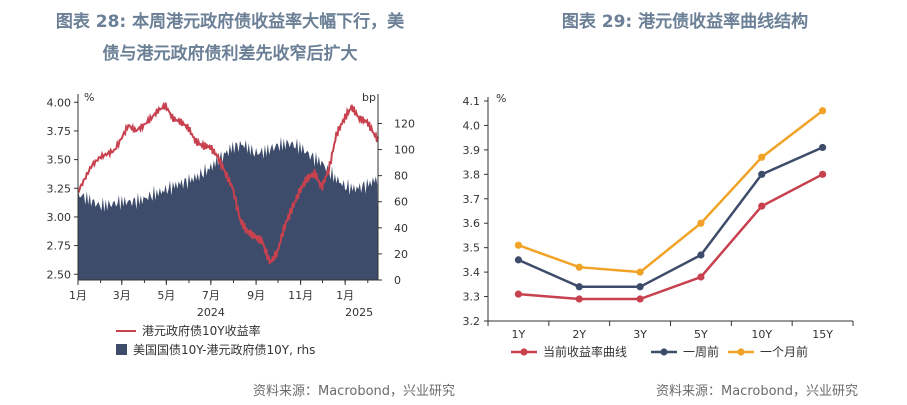 The height and width of the screenshot is (405, 907). What do you see at coordinates (89, 97) in the screenshot?
I see `left-unit-label: %` at bounding box center [89, 97].